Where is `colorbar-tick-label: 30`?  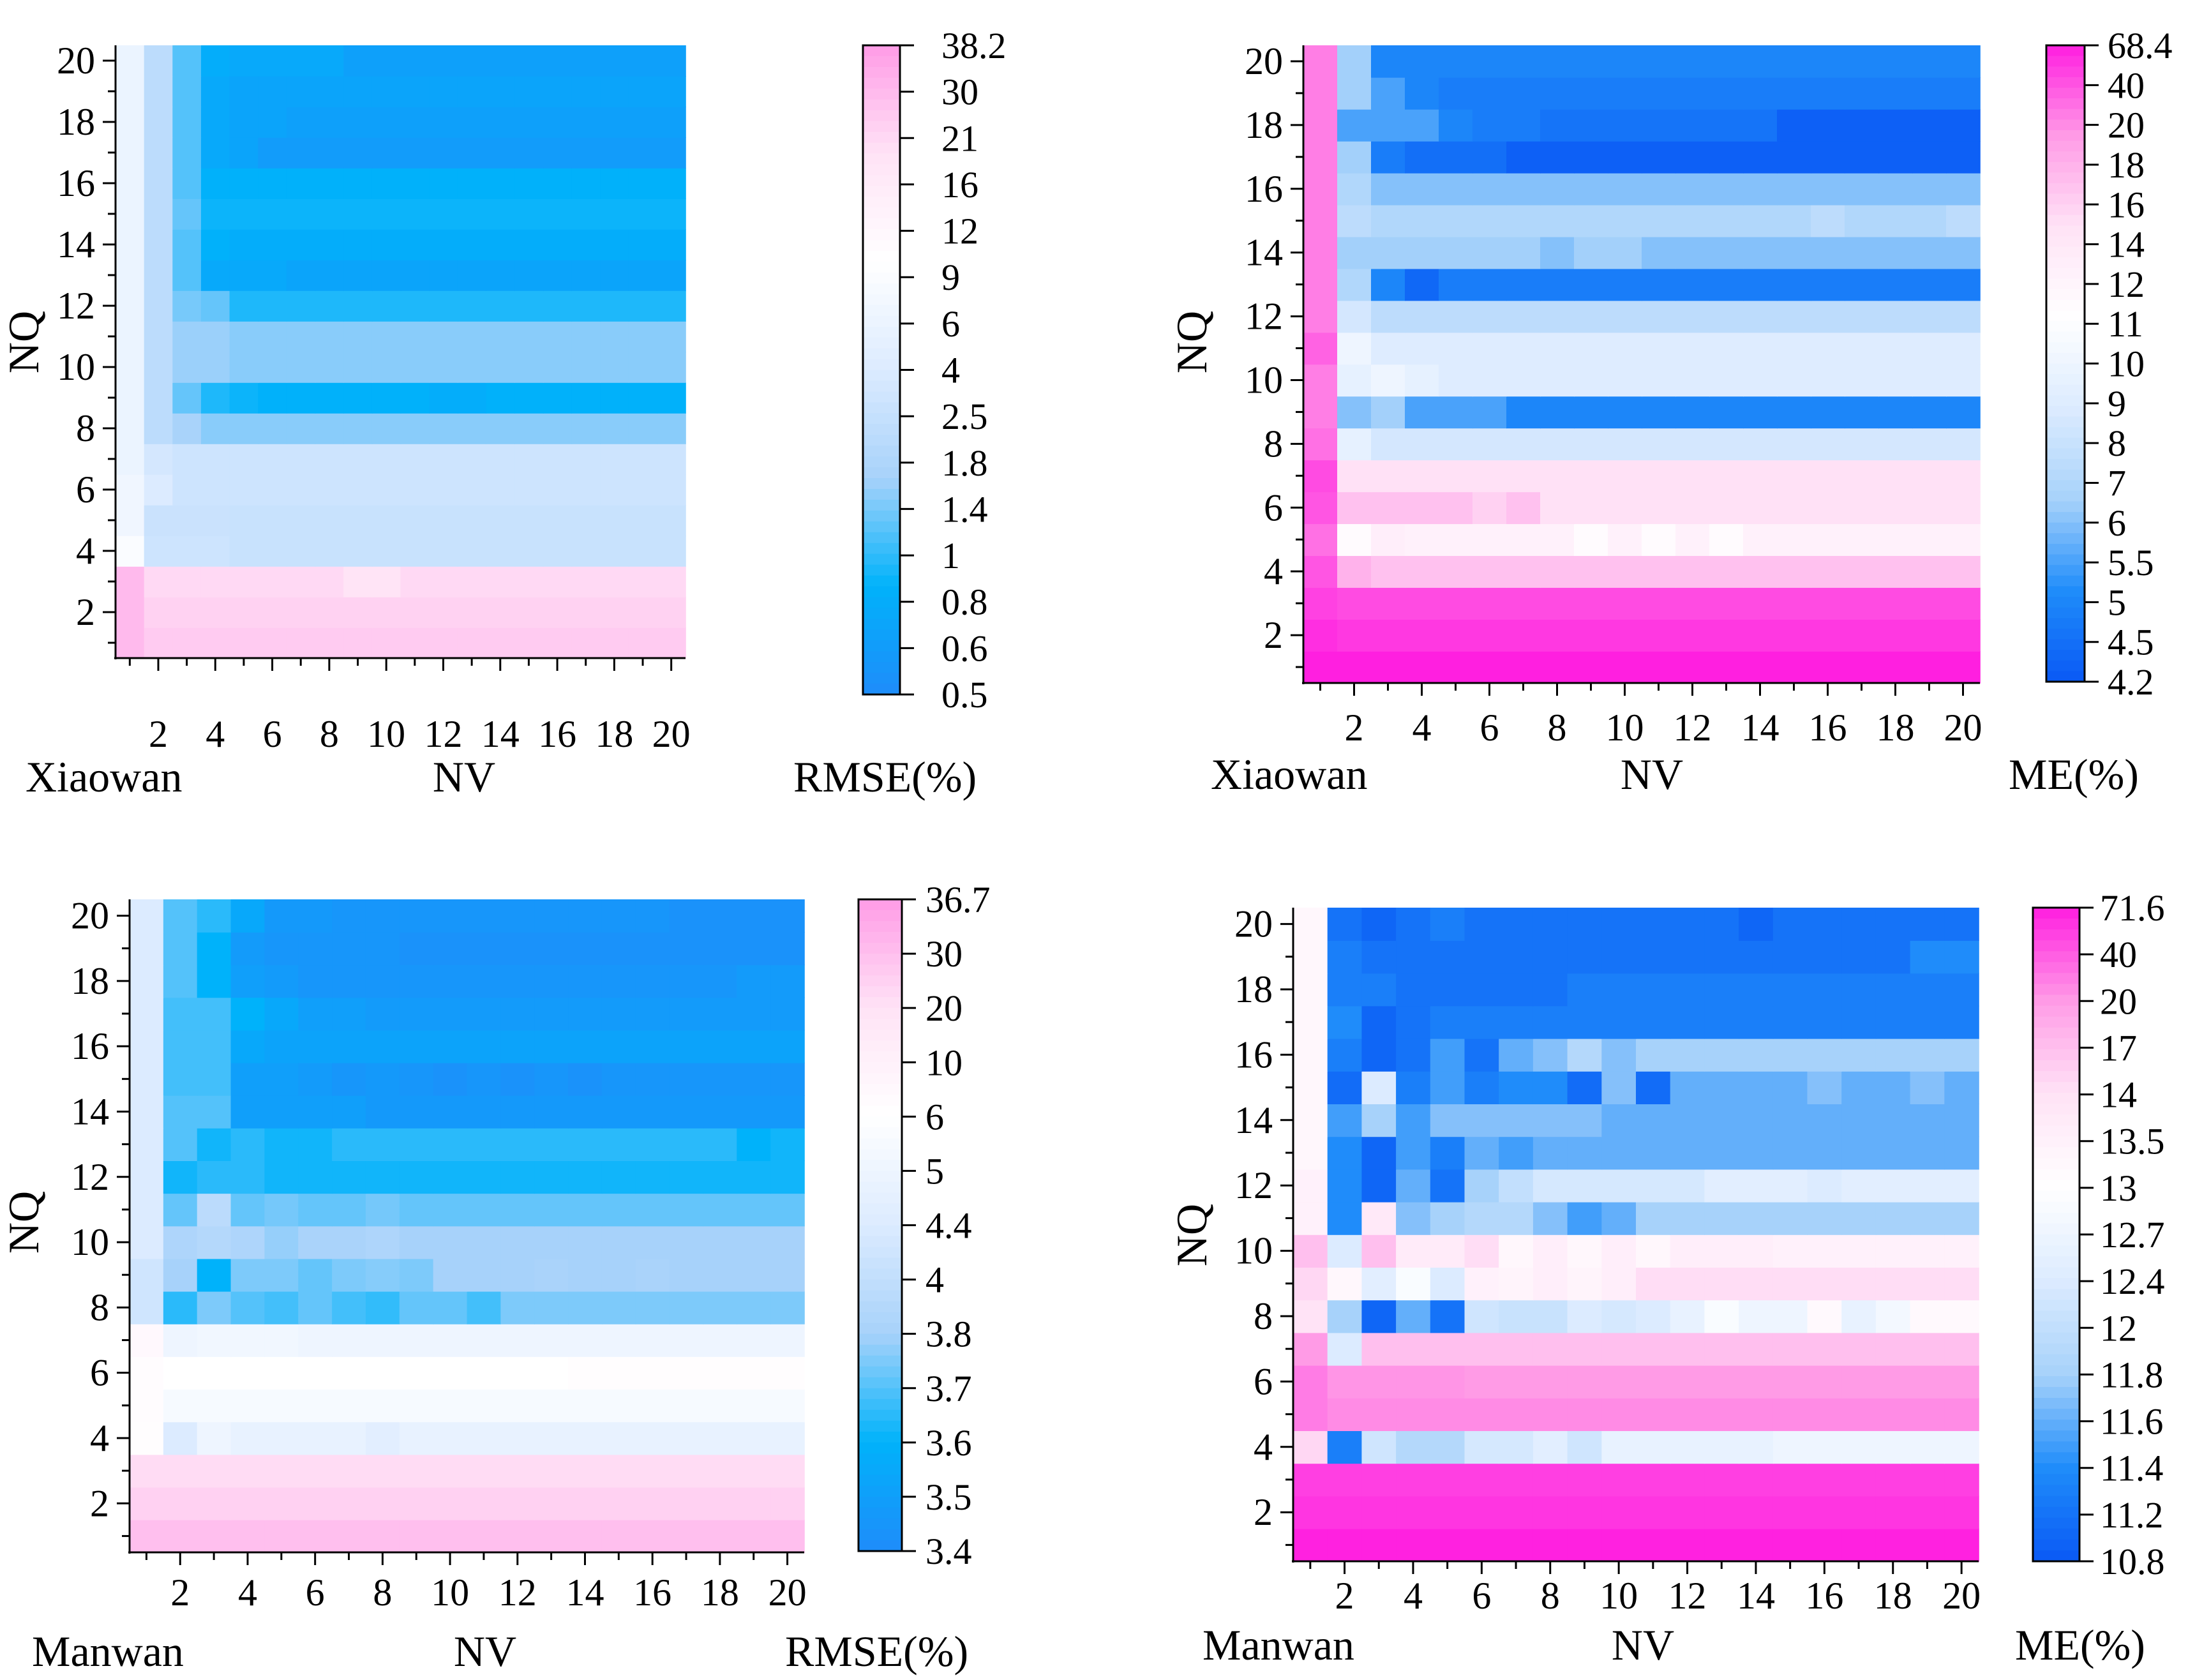
colorbar-tick-label: 30 is located at coordinates (944, 954).